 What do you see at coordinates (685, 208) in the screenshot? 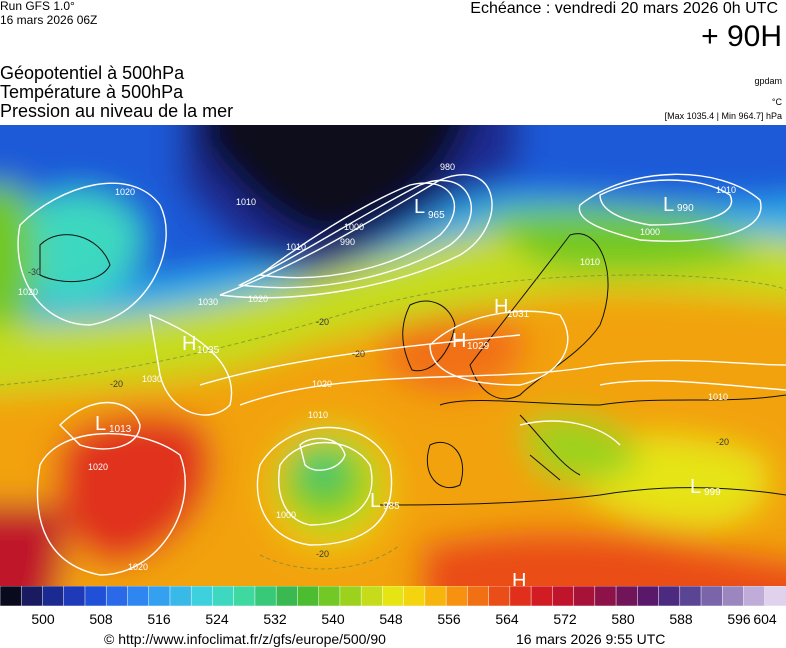
I see `low-value: 990` at bounding box center [685, 208].